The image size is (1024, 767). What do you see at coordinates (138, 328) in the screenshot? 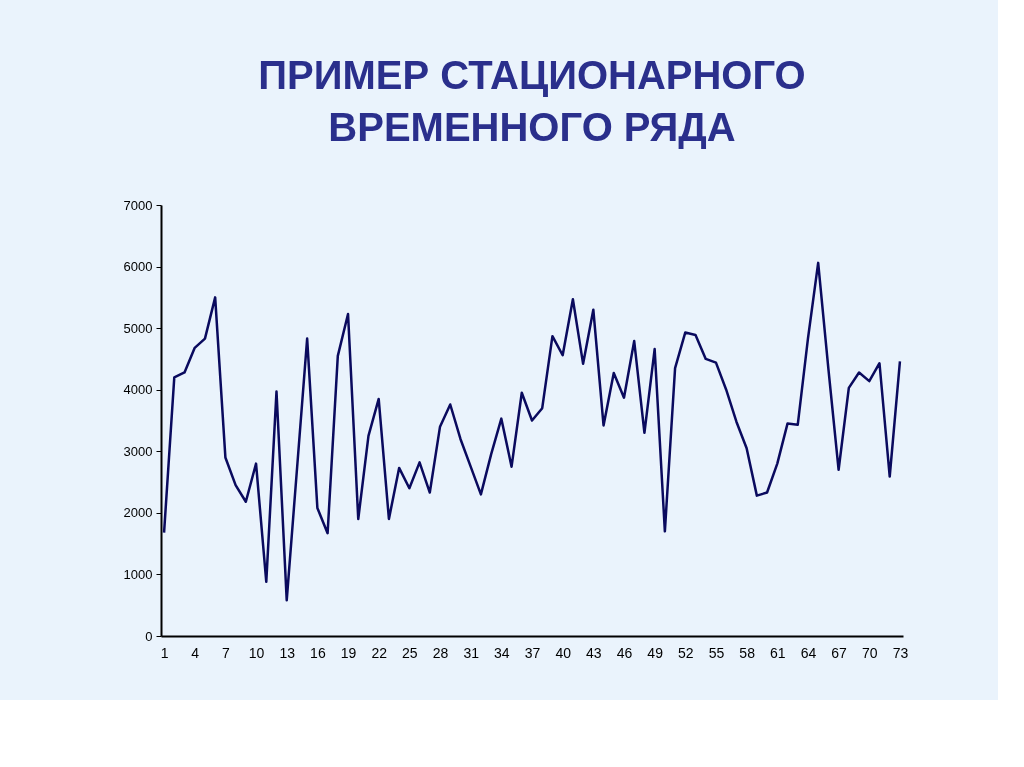
I see `y-tick-label: 5000` at bounding box center [138, 328].